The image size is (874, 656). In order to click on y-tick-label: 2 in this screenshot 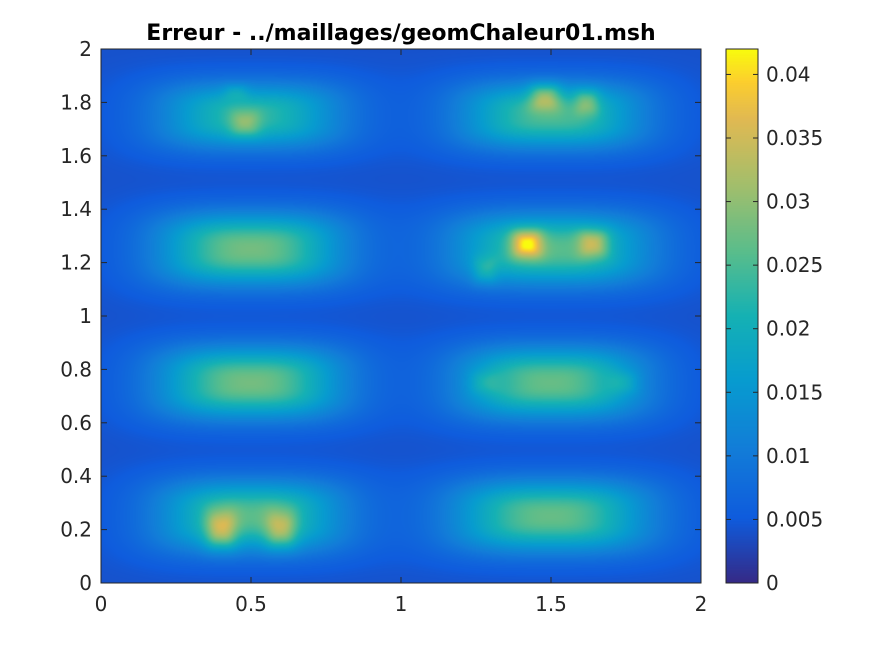, I will do `click(85, 49)`.